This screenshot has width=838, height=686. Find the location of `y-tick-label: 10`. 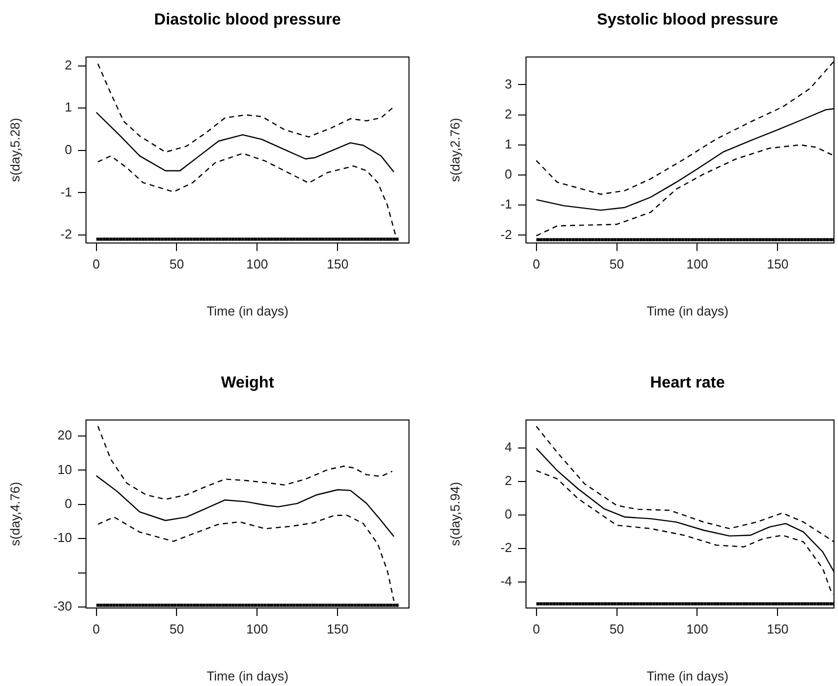

y-tick-label: 10 is located at coordinates (65, 469).